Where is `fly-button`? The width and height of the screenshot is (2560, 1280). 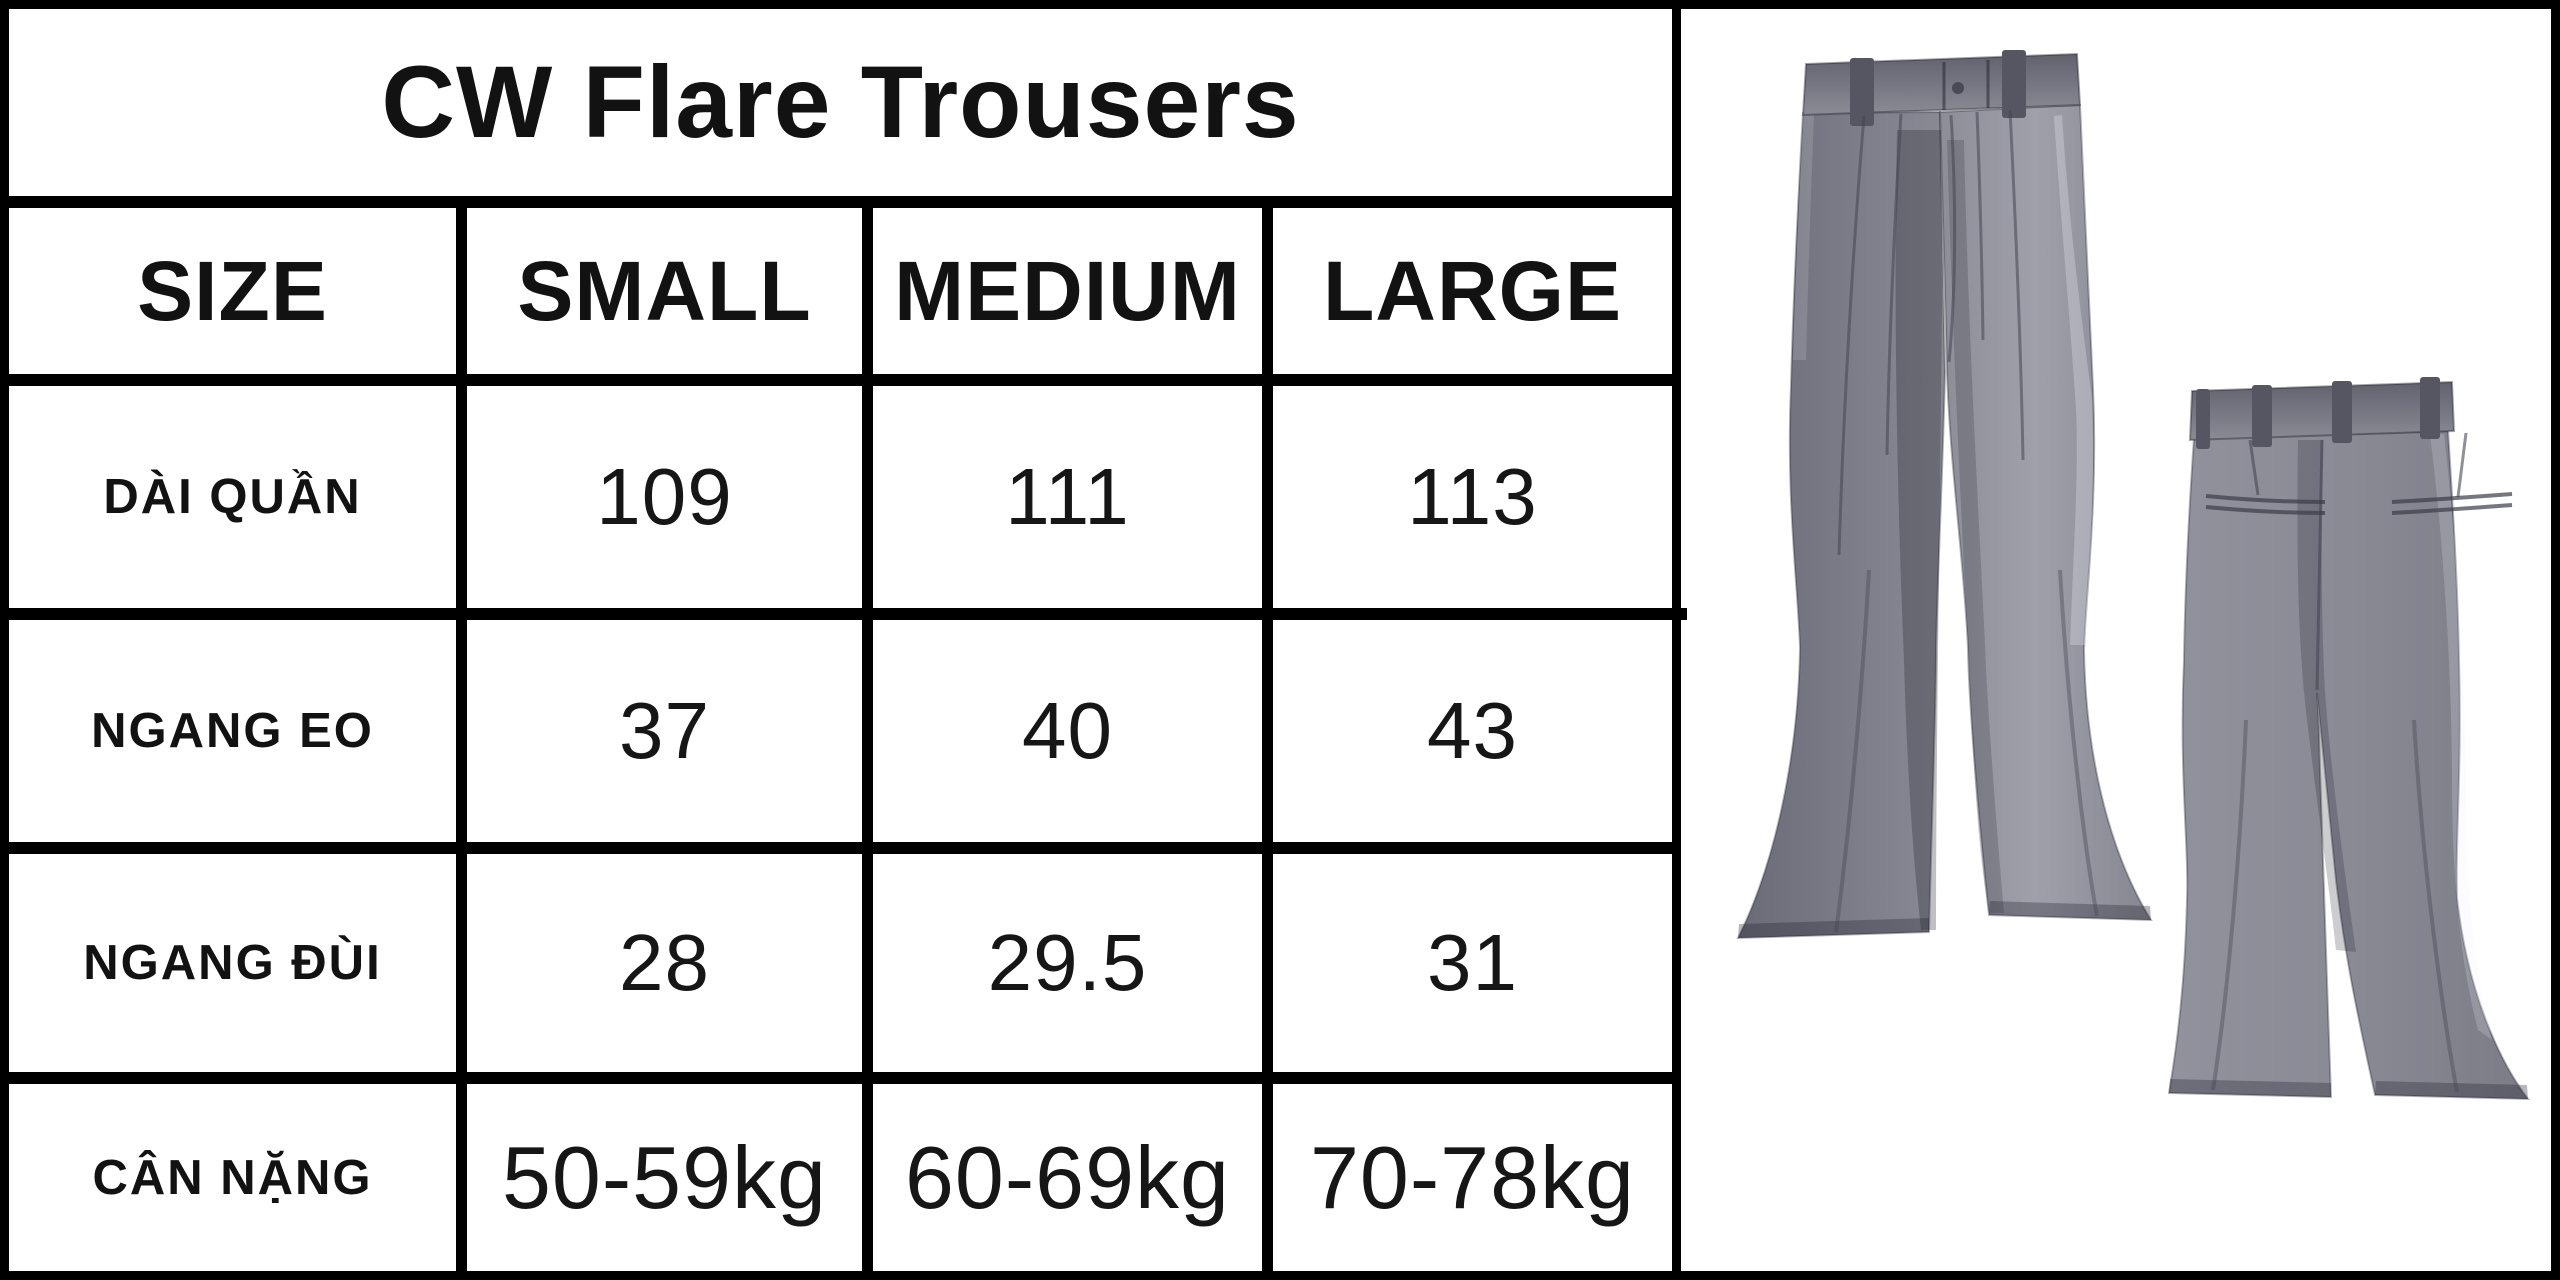 fly-button is located at coordinates (1958, 88).